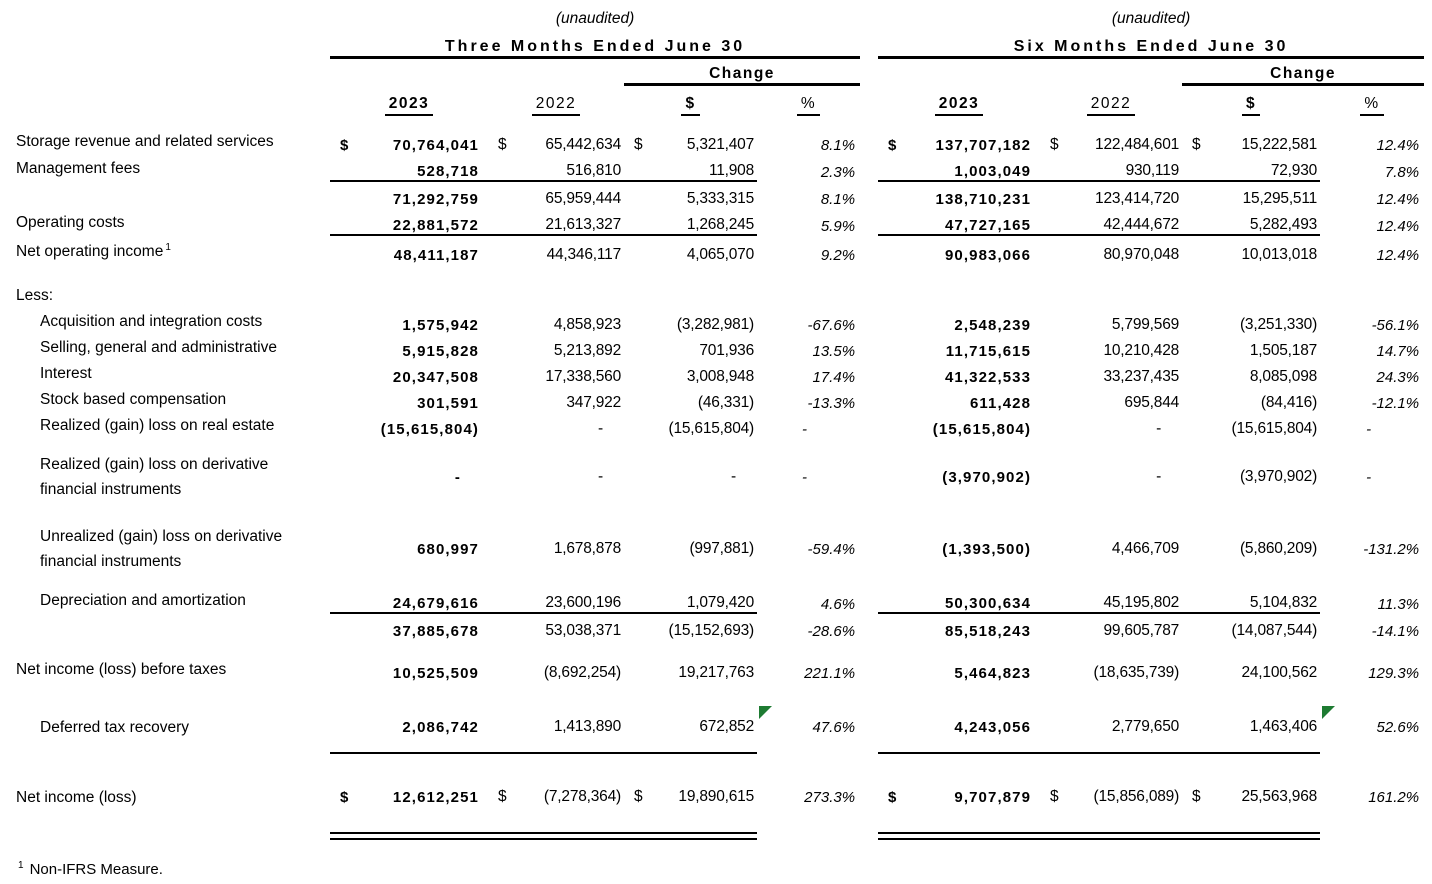 The width and height of the screenshot is (1432, 884). What do you see at coordinates (720, 255) in the screenshot?
I see `amount-value: 4,065,070` at bounding box center [720, 255].